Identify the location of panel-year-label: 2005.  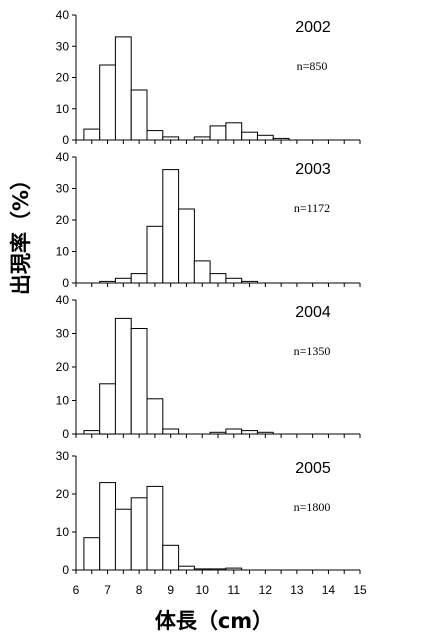
(313, 468).